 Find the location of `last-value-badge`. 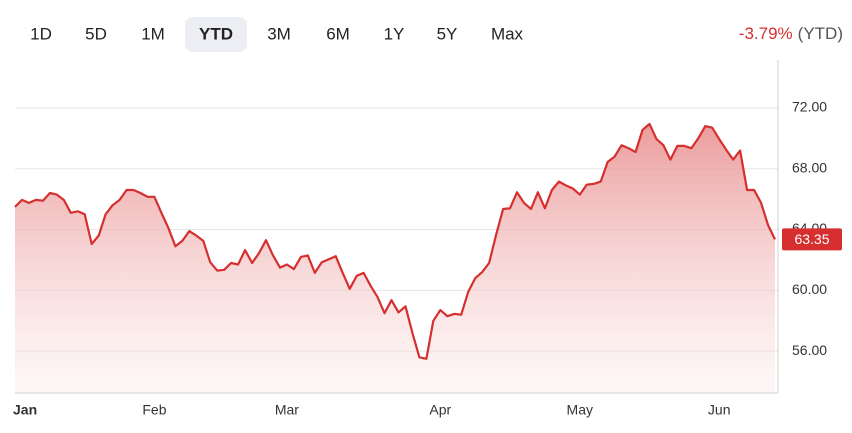

last-value-badge is located at coordinates (812, 239).